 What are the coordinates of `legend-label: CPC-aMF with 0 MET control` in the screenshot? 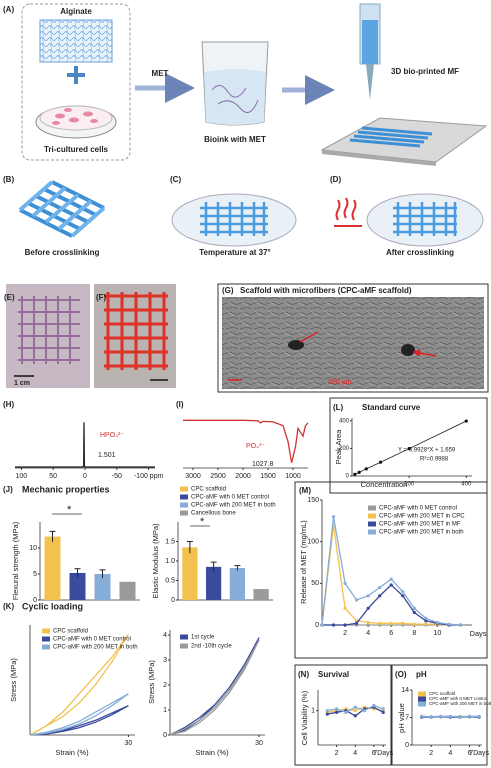 It's located at (92, 640).